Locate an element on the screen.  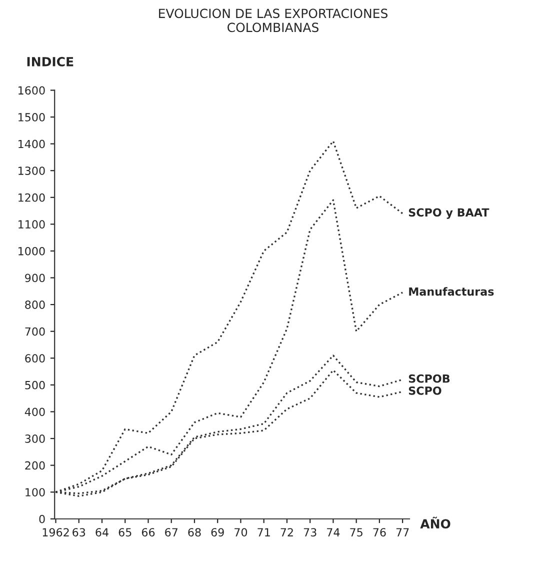
y-tick-label: 1100 is located at coordinates (31, 224).